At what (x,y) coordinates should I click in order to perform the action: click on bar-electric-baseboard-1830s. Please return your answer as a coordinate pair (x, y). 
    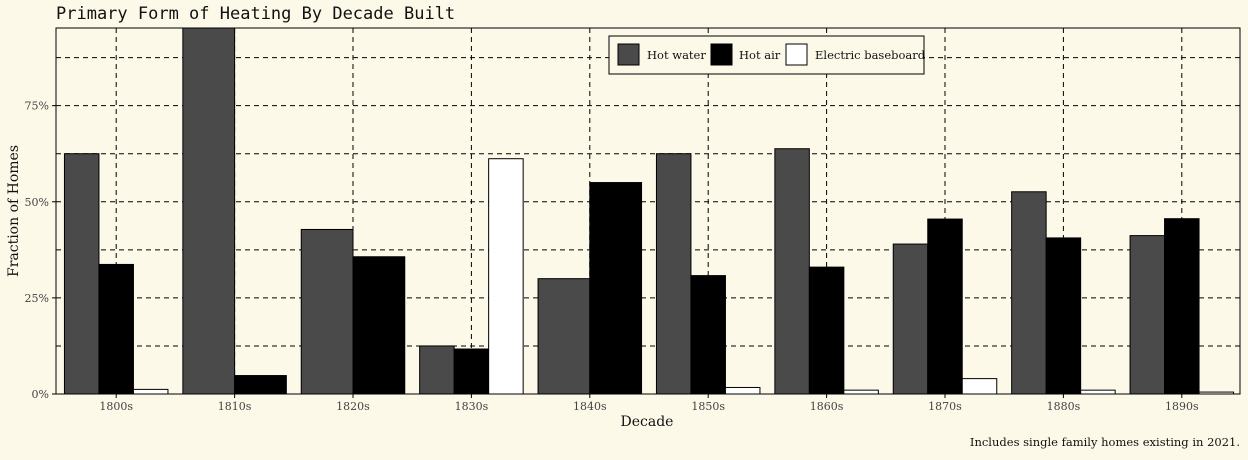
    Looking at the image, I should click on (506, 276).